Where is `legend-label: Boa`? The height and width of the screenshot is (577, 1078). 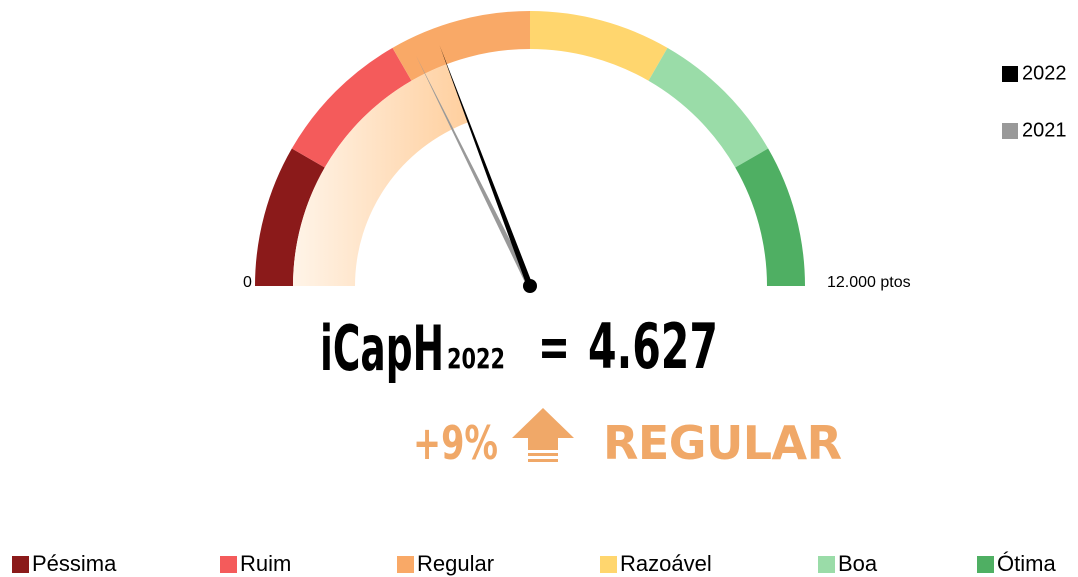
legend-label: Boa is located at coordinates (858, 563).